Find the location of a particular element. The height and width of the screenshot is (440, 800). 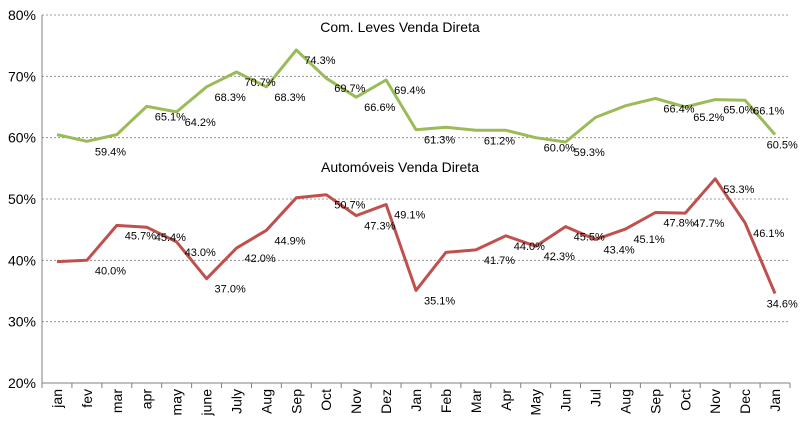

data-label: 34.6% is located at coordinates (782, 304).